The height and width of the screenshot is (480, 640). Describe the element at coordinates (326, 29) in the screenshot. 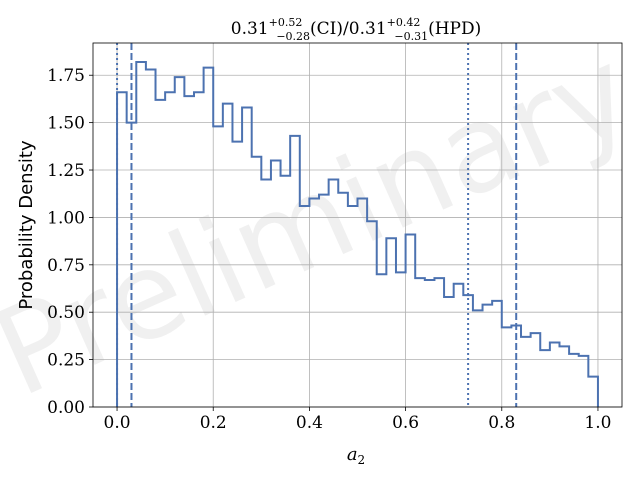

I see `title-ci-label: (CI)` at that location.